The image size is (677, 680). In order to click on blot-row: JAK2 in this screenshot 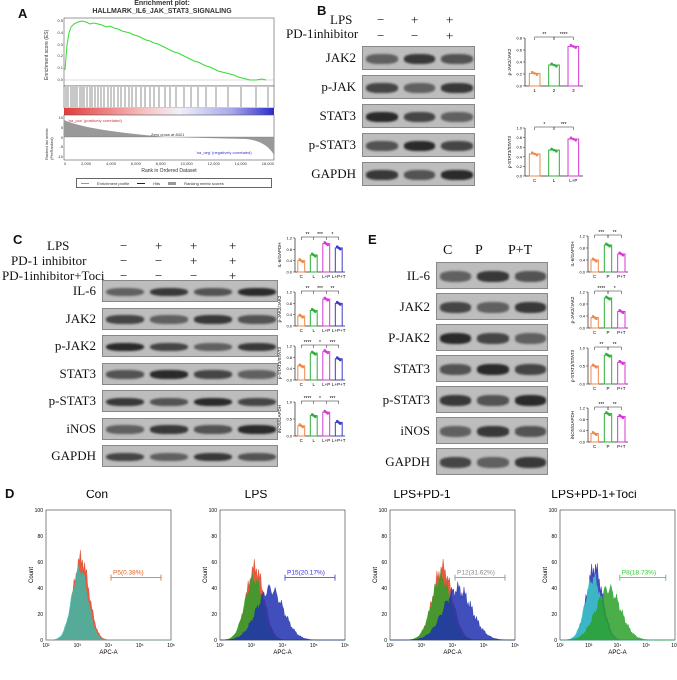, I will do `click(382, 58)`.